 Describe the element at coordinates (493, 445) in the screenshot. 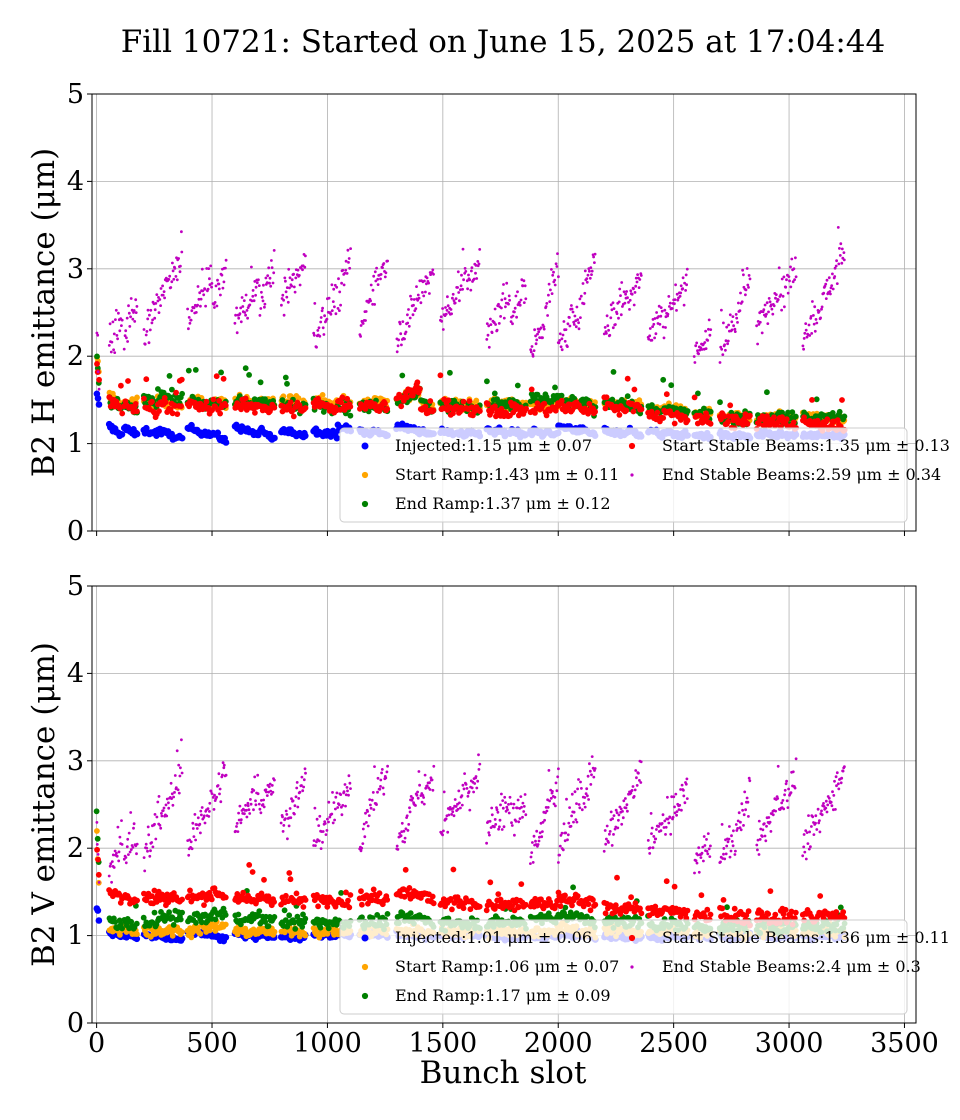

I see `legend-label: Injected:1.15 μm ± 0.07` at that location.